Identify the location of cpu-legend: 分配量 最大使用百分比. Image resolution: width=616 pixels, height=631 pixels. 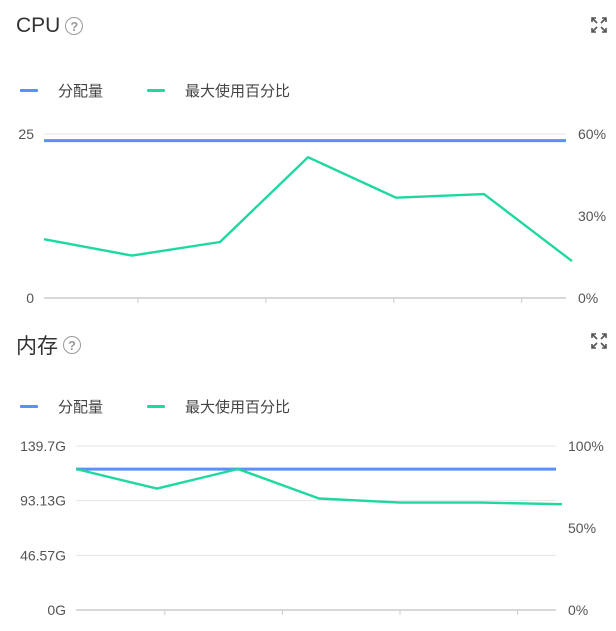
(177, 90).